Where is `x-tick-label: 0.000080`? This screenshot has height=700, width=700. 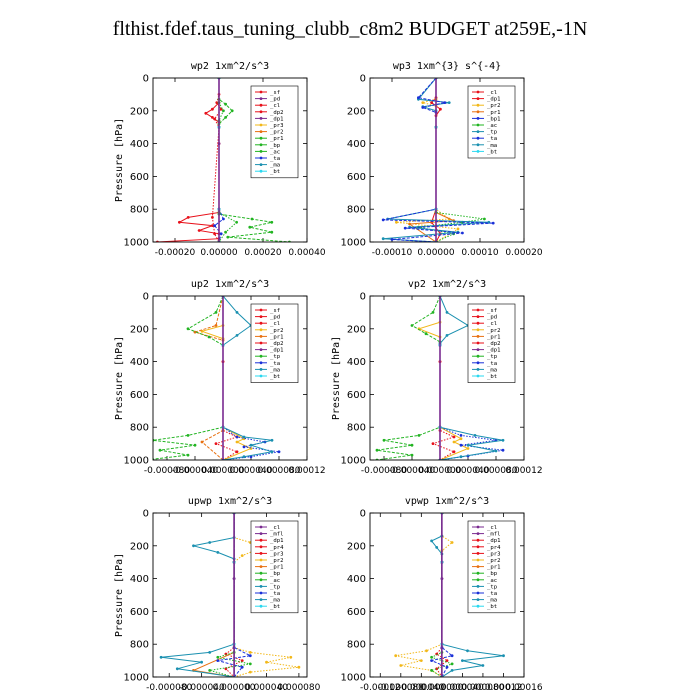 x-tick-label: 0.000080 is located at coordinates (298, 688).